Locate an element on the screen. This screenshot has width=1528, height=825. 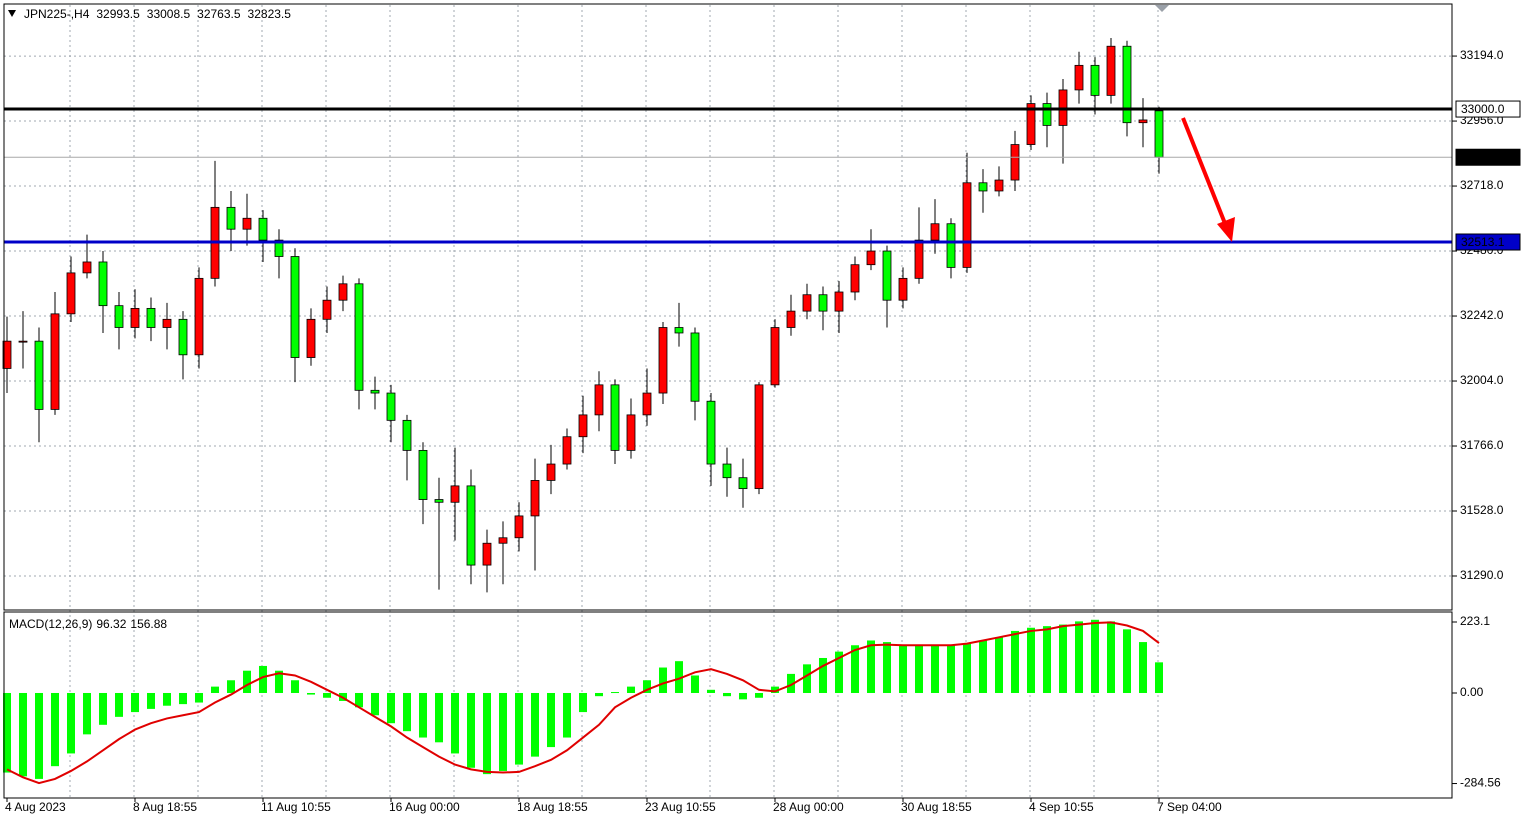
level-label: 33000.0 is located at coordinates (1483, 109).